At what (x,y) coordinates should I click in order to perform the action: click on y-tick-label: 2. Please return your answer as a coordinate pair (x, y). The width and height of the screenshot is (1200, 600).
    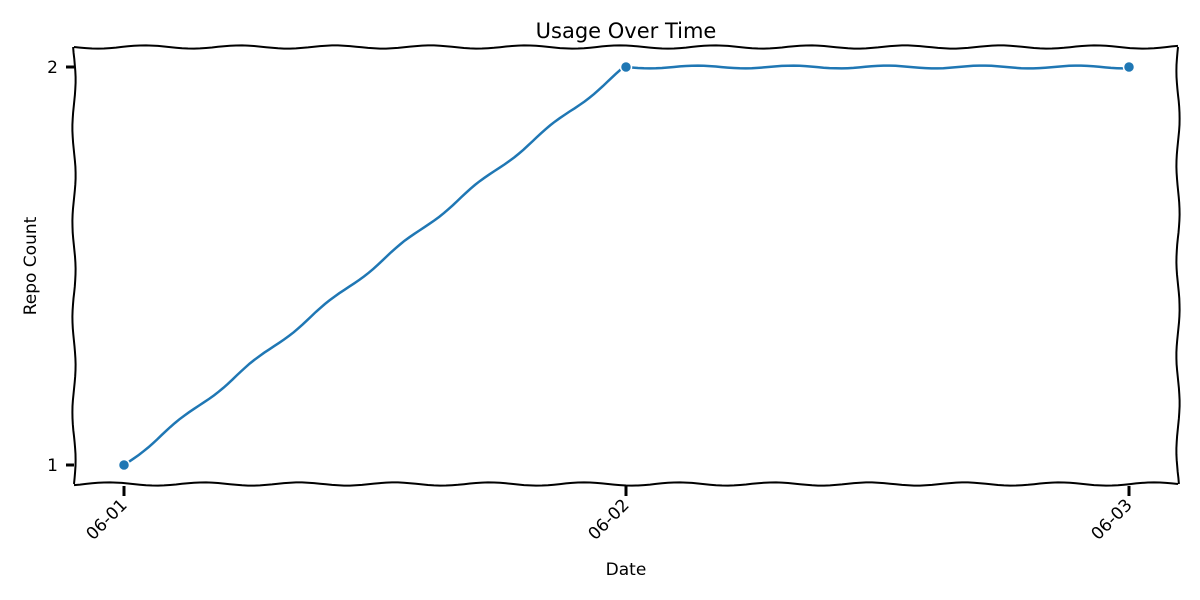
    Looking at the image, I should click on (52, 68).